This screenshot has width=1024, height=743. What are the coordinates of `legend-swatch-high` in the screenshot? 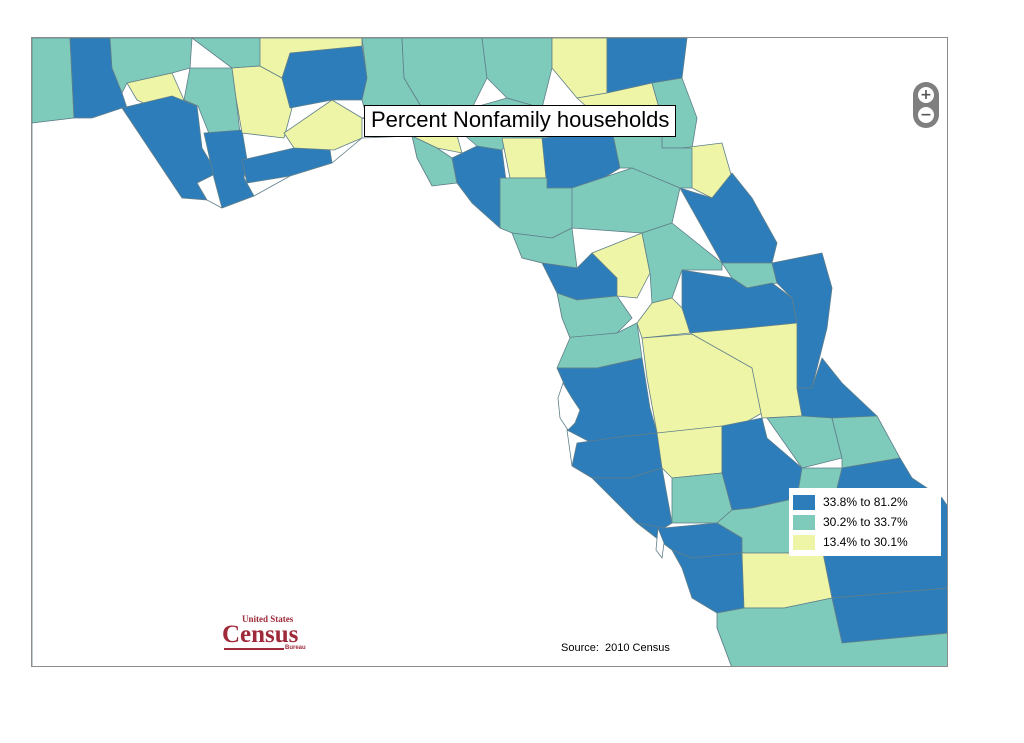 It's located at (804, 502).